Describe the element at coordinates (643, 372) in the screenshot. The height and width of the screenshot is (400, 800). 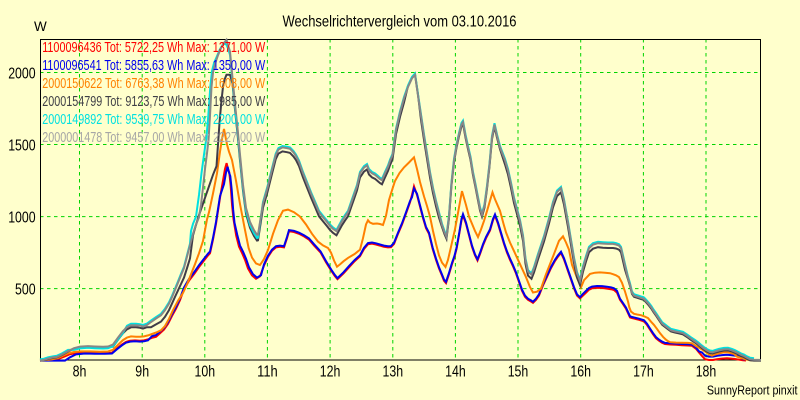
I see `svg-text: 17h` at that location.